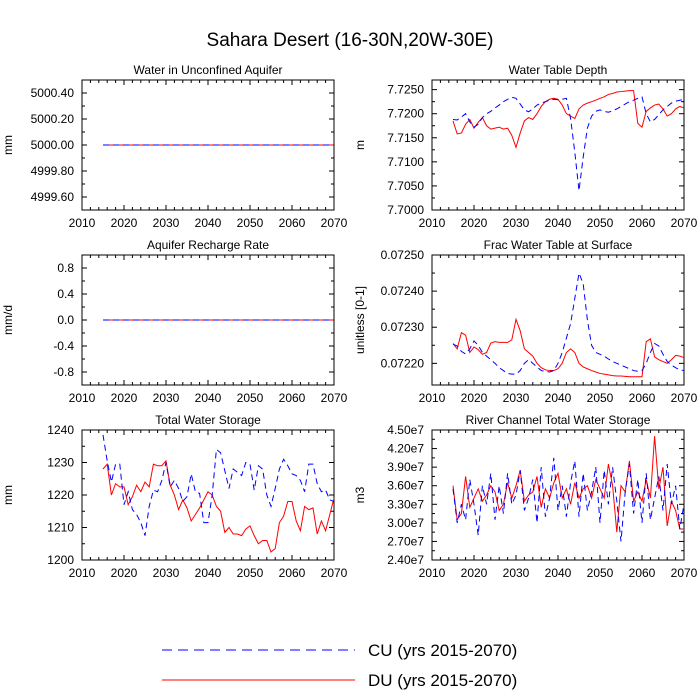  I want to click on y-tick-label: 3.60e7, so click(405, 486).